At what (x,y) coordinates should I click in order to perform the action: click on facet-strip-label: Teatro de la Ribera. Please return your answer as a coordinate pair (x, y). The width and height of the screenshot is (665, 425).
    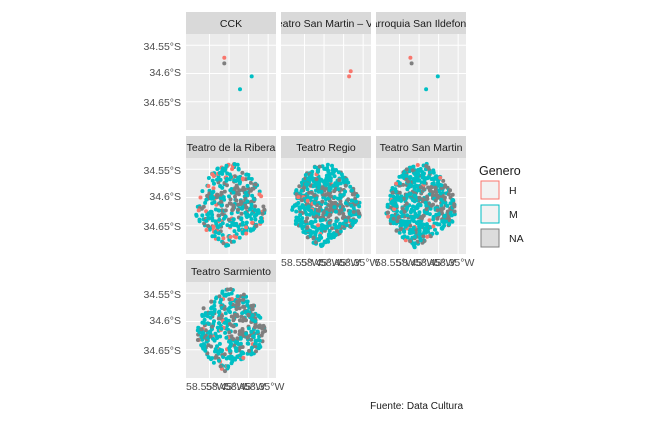
    Looking at the image, I should click on (231, 148).